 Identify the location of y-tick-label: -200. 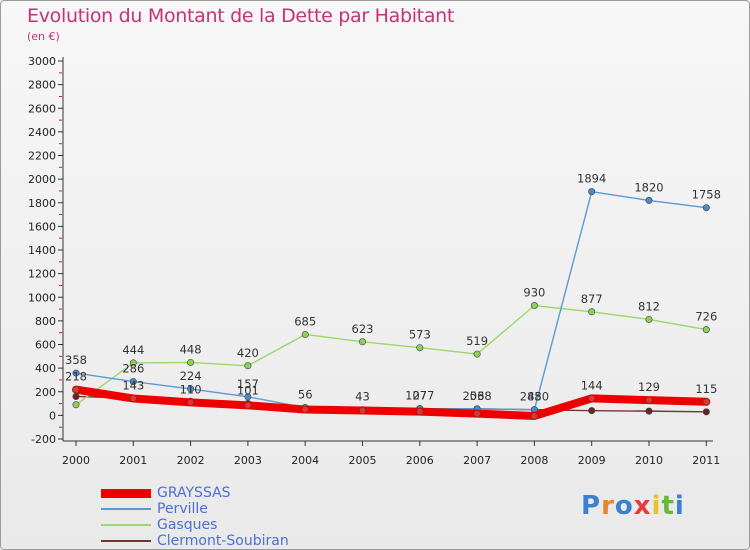
(43, 439).